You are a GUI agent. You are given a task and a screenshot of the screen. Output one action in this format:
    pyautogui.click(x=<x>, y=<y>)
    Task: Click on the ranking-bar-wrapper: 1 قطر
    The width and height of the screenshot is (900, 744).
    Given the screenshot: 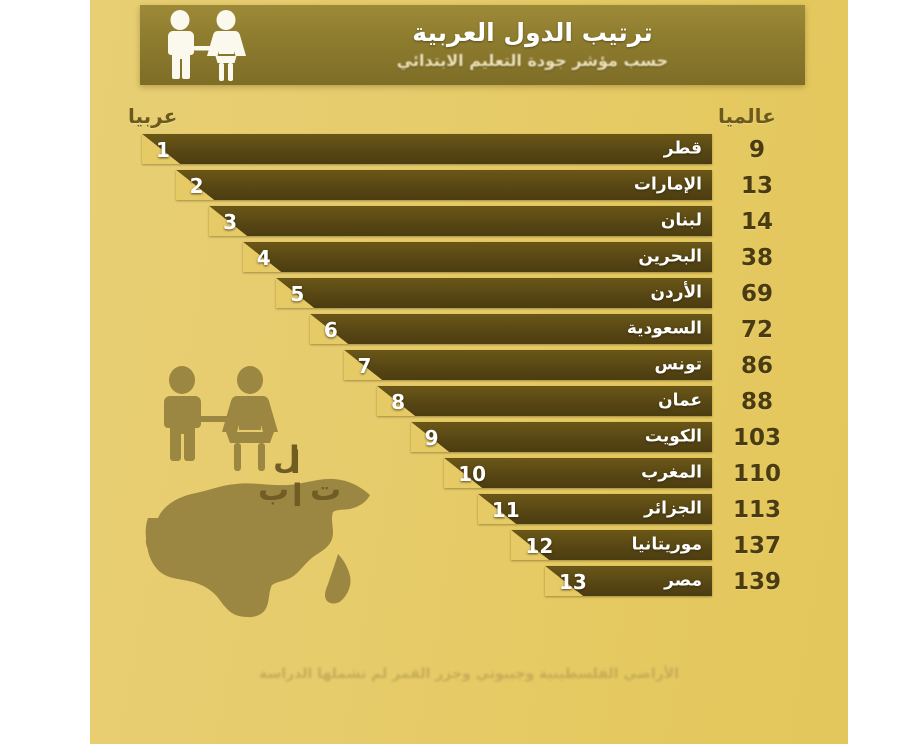 What is the action you would take?
    pyautogui.click(x=427, y=149)
    